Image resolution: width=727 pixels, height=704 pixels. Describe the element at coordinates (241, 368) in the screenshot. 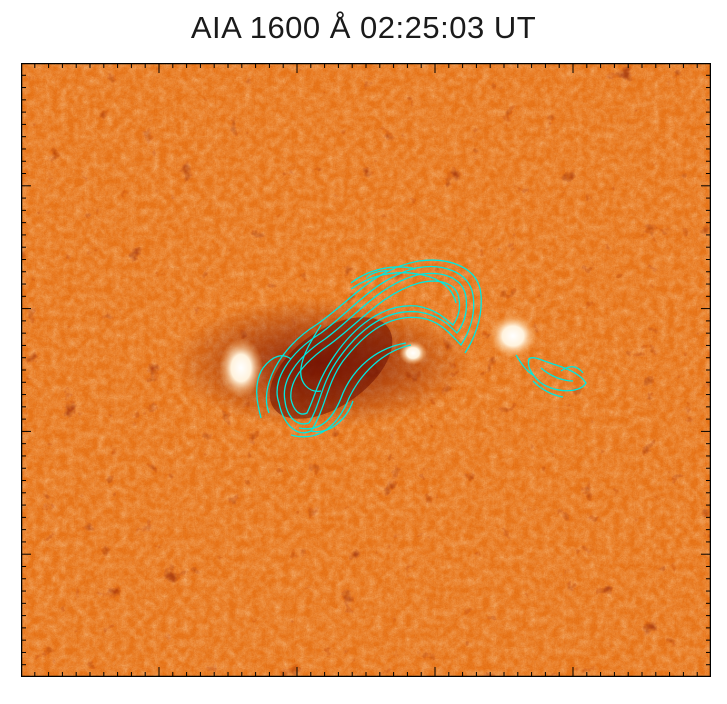

I see `bright-kernel-west` at that location.